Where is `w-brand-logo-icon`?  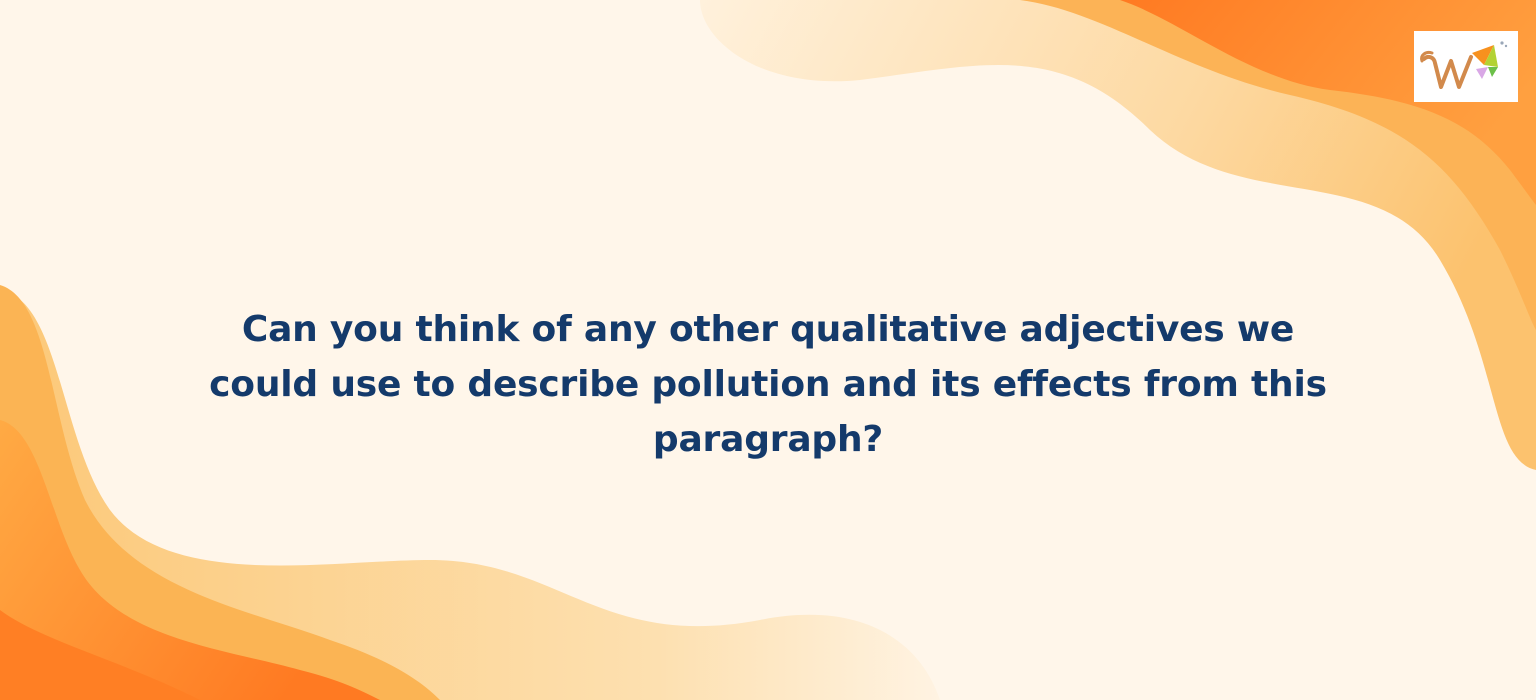
w-brand-logo-icon is located at coordinates (1464, 65).